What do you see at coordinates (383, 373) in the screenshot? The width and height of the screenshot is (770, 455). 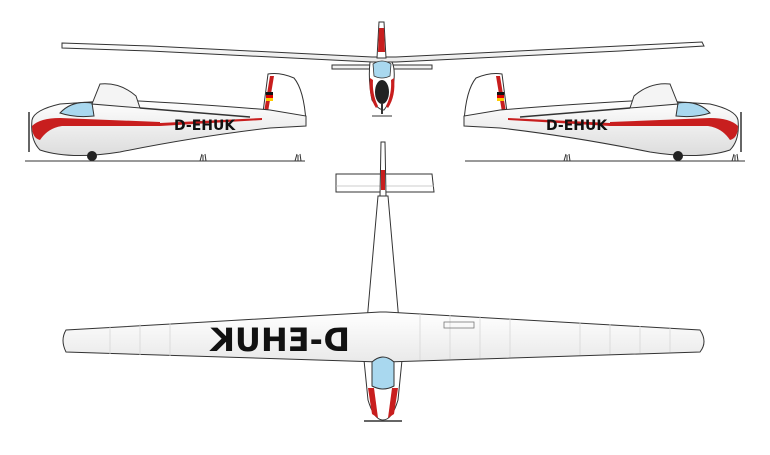 I see `top-canopy` at bounding box center [383, 373].